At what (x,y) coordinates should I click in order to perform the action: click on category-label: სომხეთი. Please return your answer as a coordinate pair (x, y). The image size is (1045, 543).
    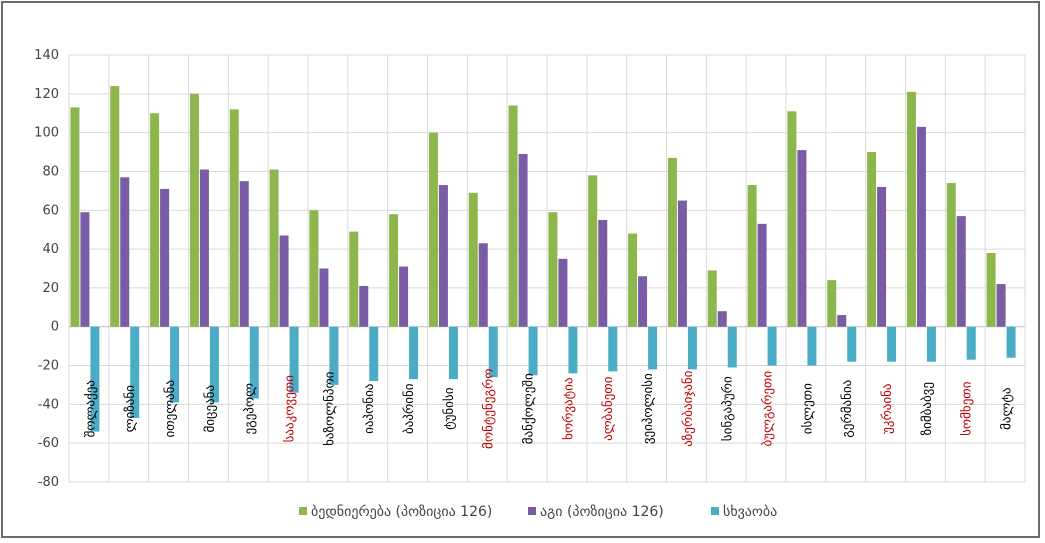
    Looking at the image, I should click on (967, 408).